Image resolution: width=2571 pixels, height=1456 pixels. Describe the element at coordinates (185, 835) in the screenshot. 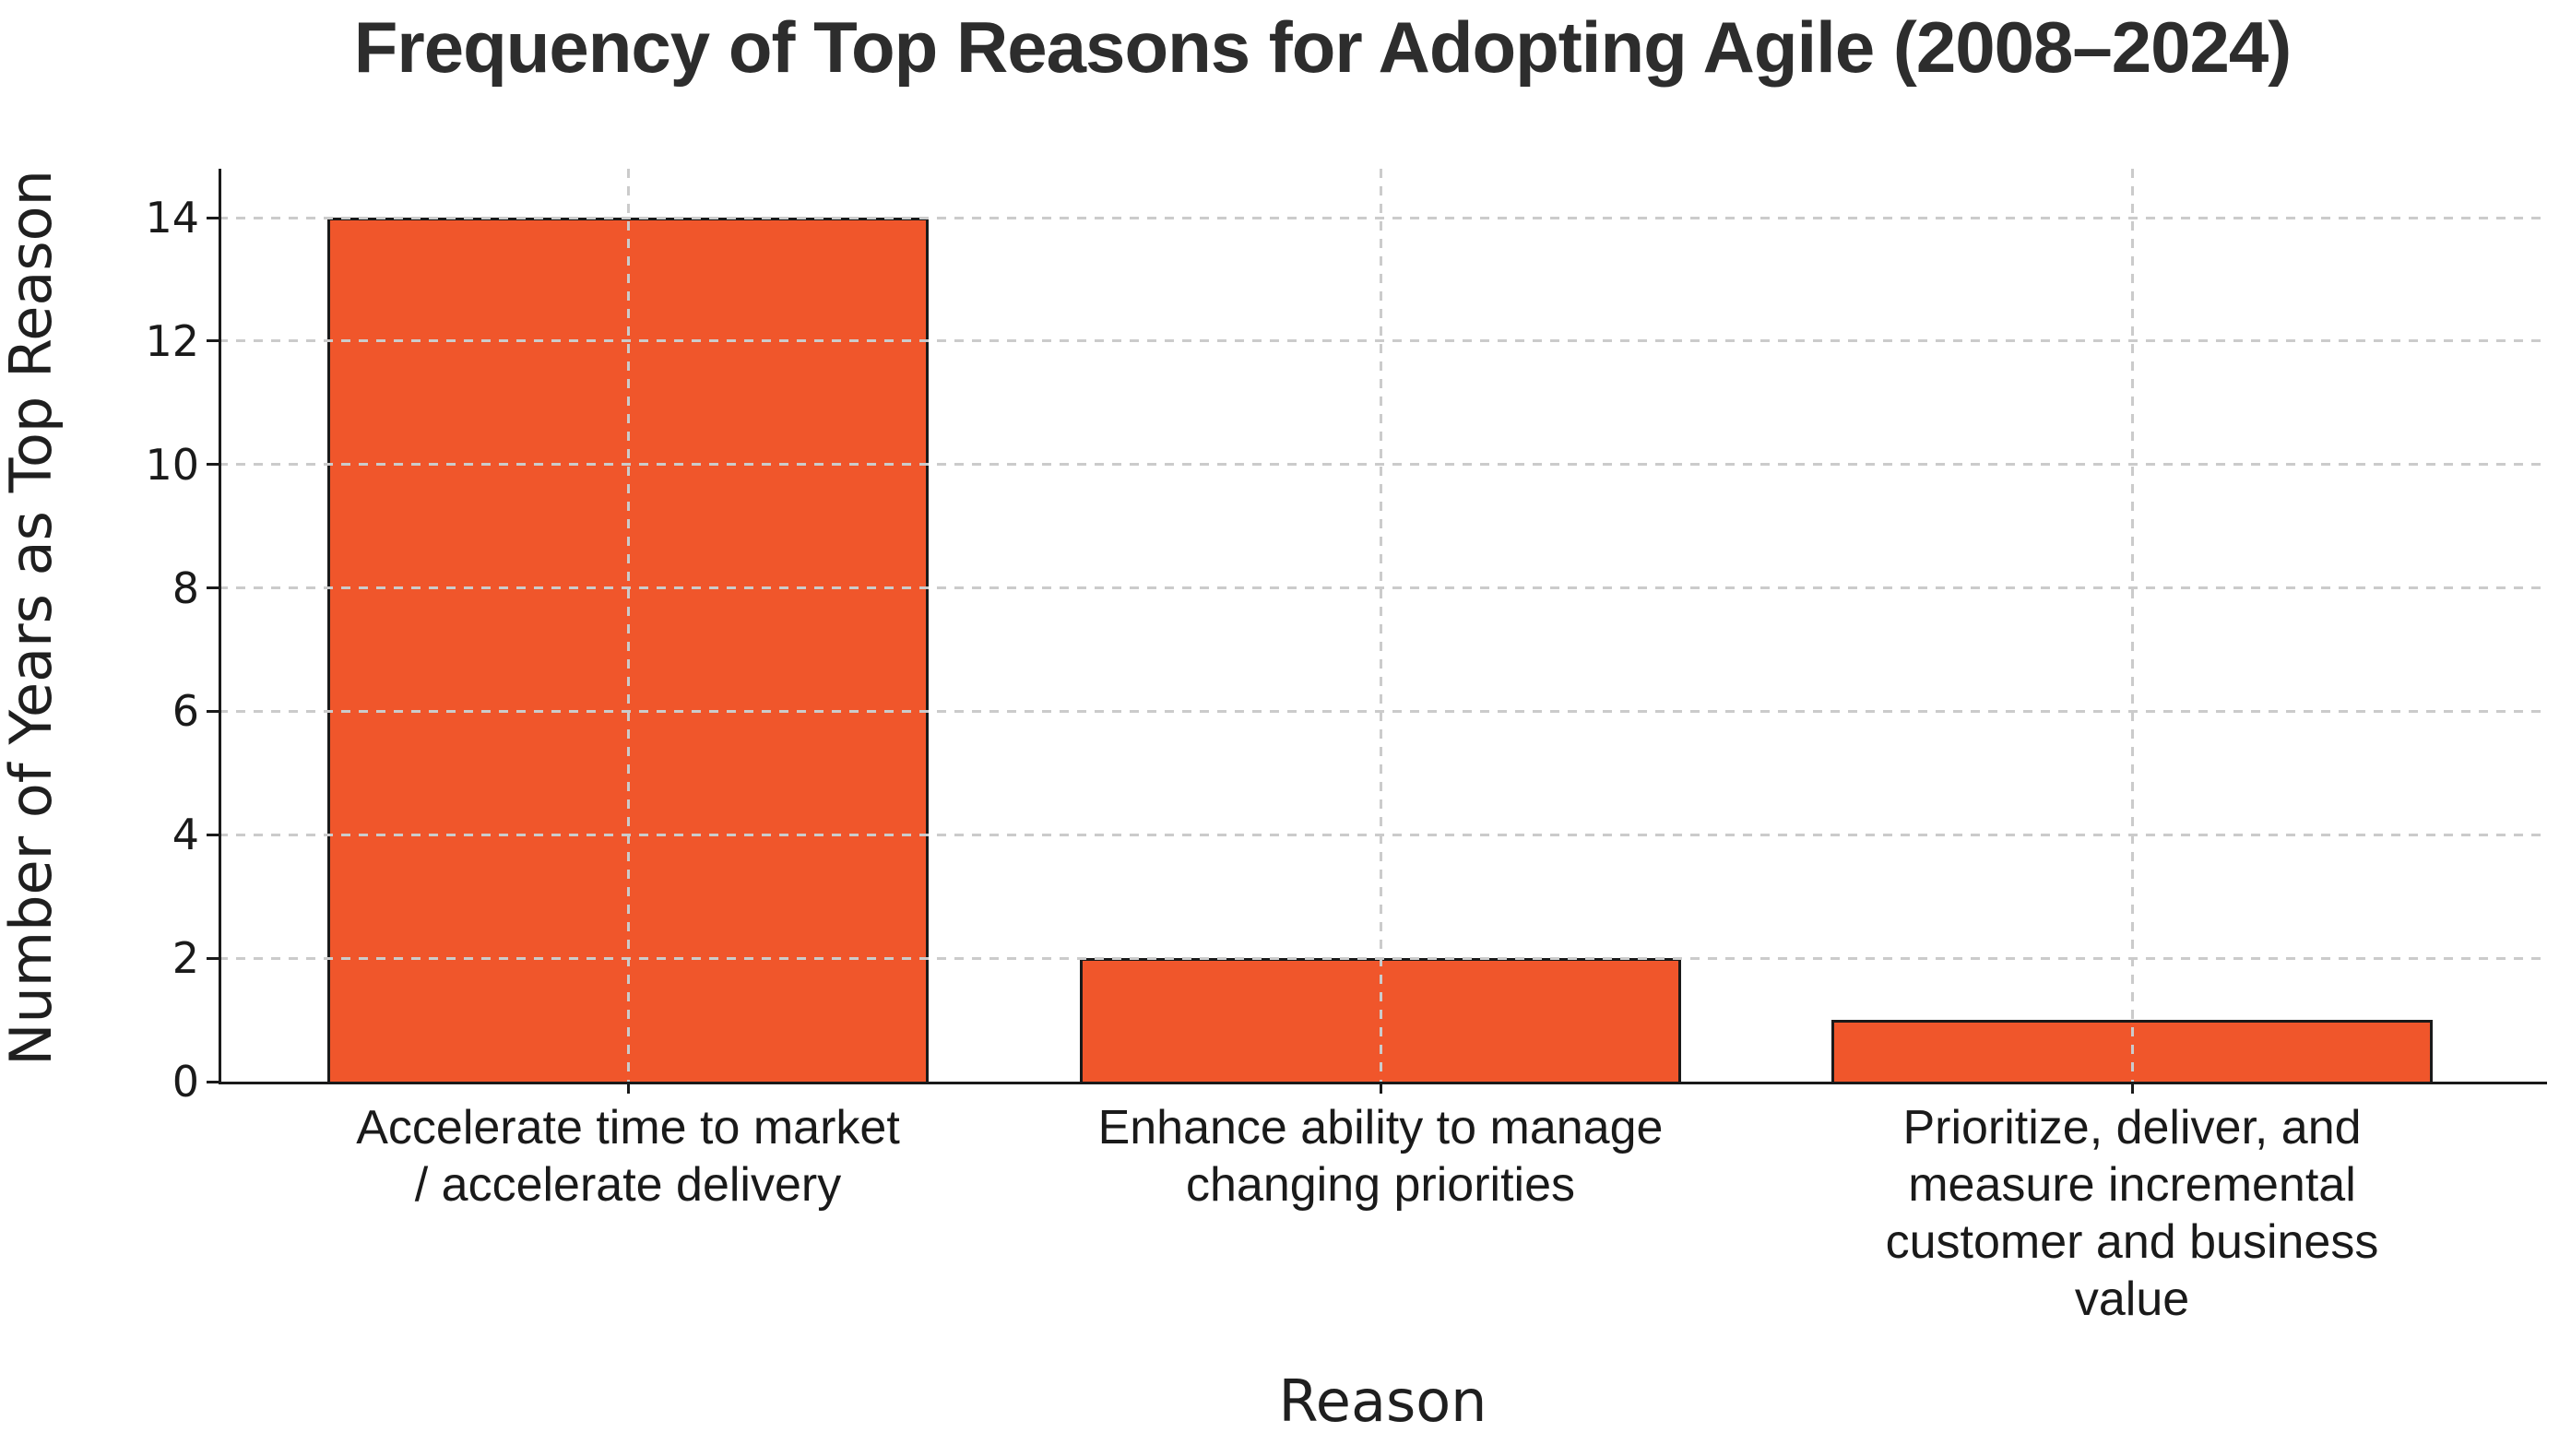

I see `y-tick-label: 4` at that location.